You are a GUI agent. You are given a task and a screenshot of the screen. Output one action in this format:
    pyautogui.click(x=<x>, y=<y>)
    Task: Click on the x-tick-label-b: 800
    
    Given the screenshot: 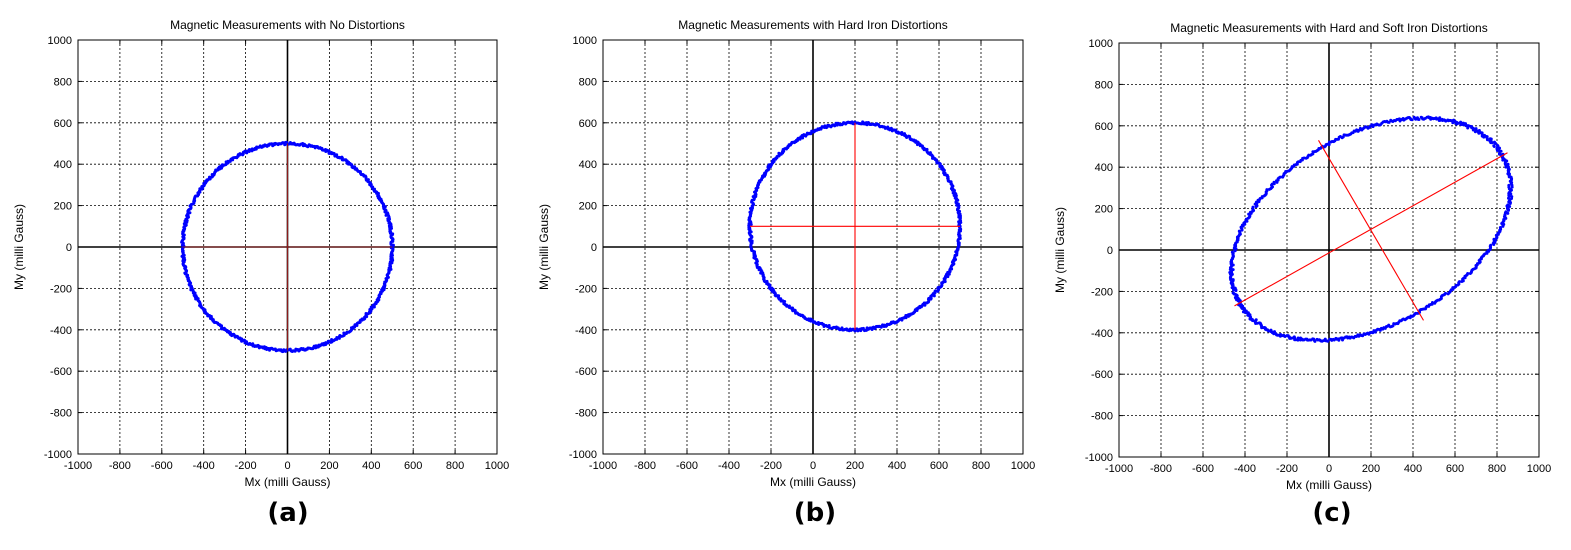 What is the action you would take?
    pyautogui.click(x=981, y=466)
    